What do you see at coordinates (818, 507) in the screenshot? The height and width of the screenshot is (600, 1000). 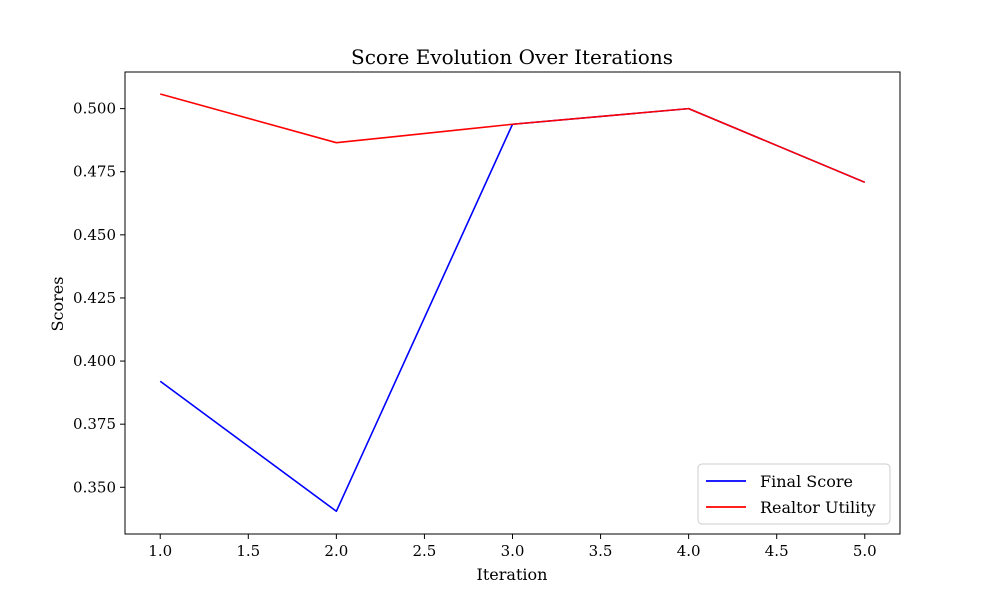 I see `legend-label-realtor-utility: Realtor Utility` at bounding box center [818, 507].